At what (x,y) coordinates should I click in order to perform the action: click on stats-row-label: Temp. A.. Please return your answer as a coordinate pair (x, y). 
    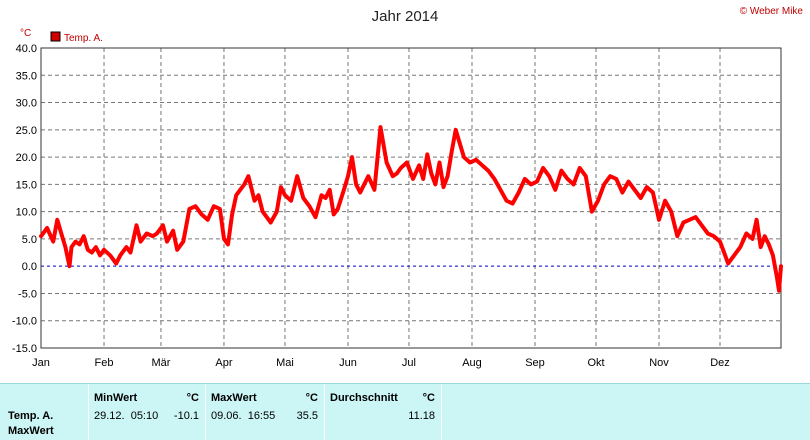
    Looking at the image, I should click on (31, 416).